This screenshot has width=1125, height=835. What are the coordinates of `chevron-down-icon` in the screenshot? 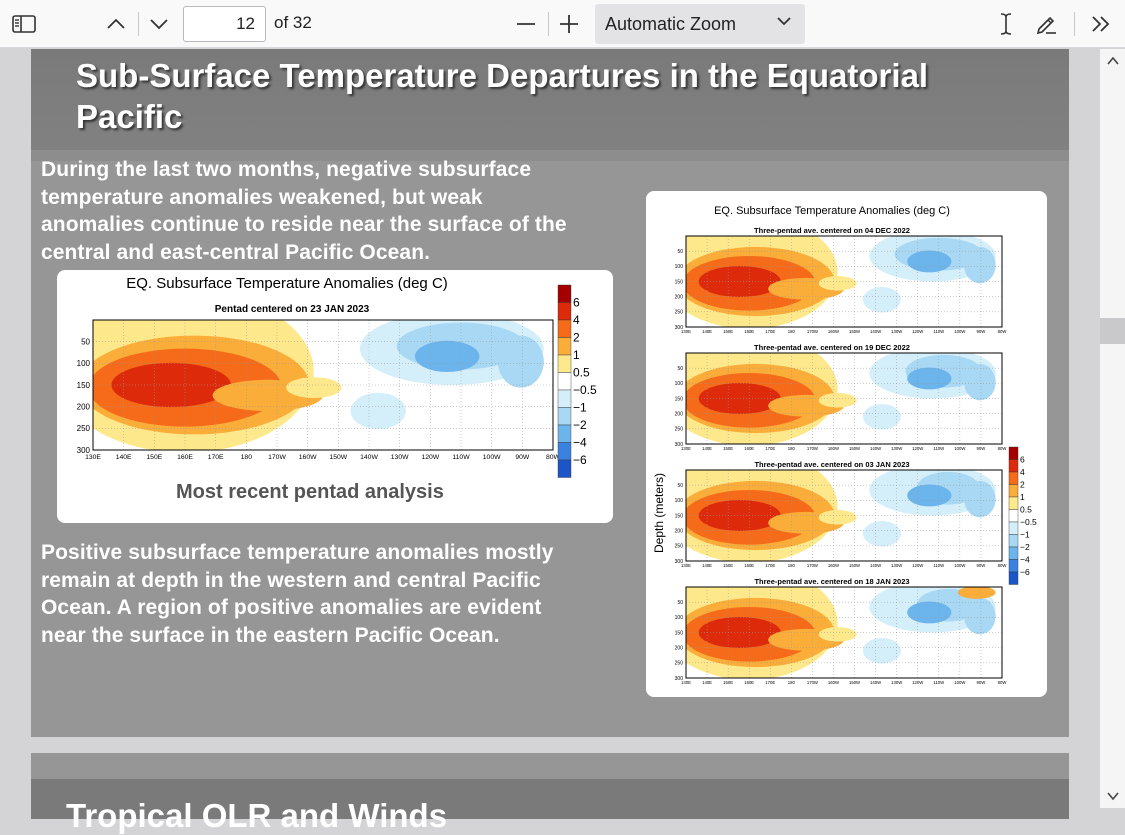 It's located at (159, 24).